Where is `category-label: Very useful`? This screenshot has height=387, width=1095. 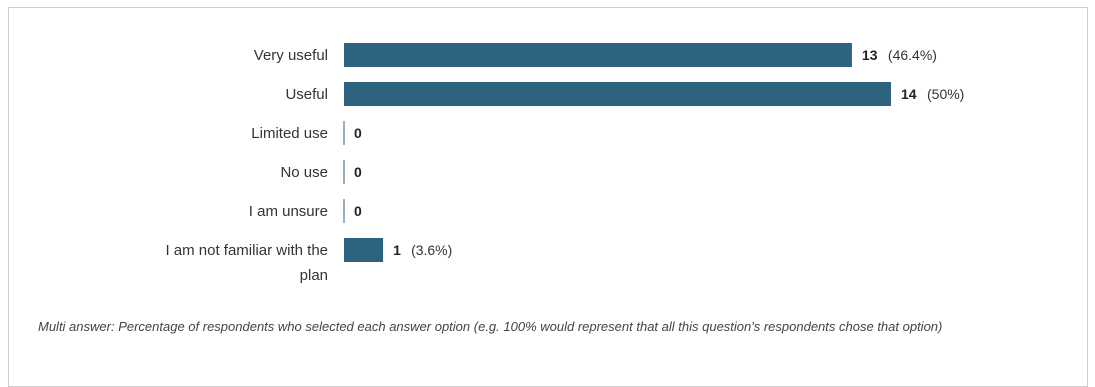
category-label: Very useful is located at coordinates (291, 55).